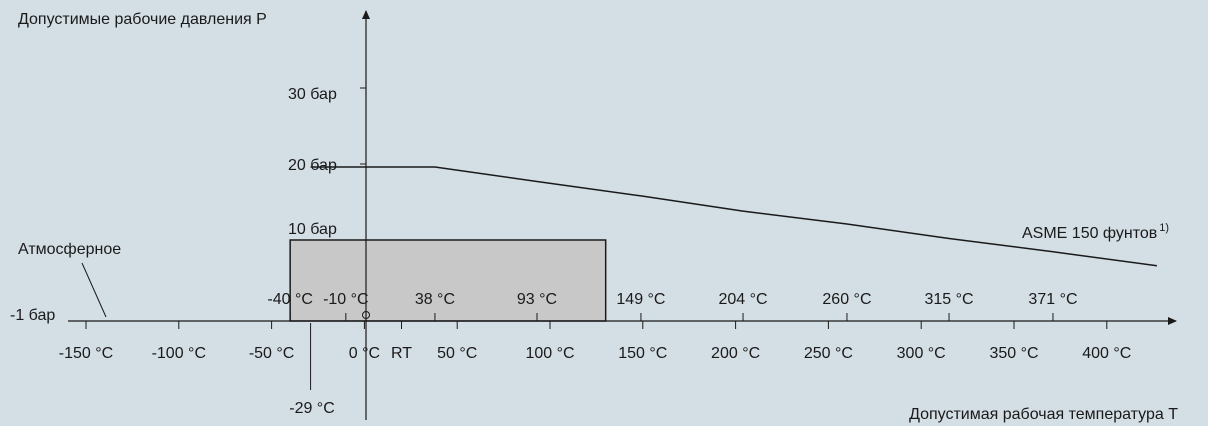 This screenshot has width=1208, height=426. Describe the element at coordinates (366, 315) in the screenshot. I see `origin-circle` at that location.